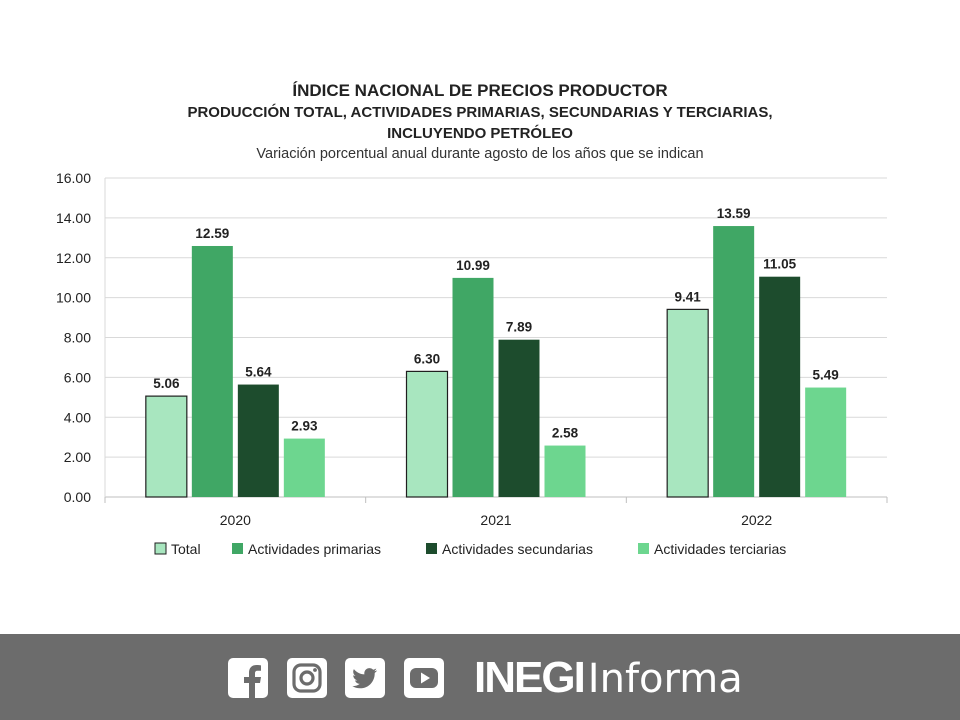  What do you see at coordinates (424, 678) in the screenshot?
I see `youtube-icon` at bounding box center [424, 678].